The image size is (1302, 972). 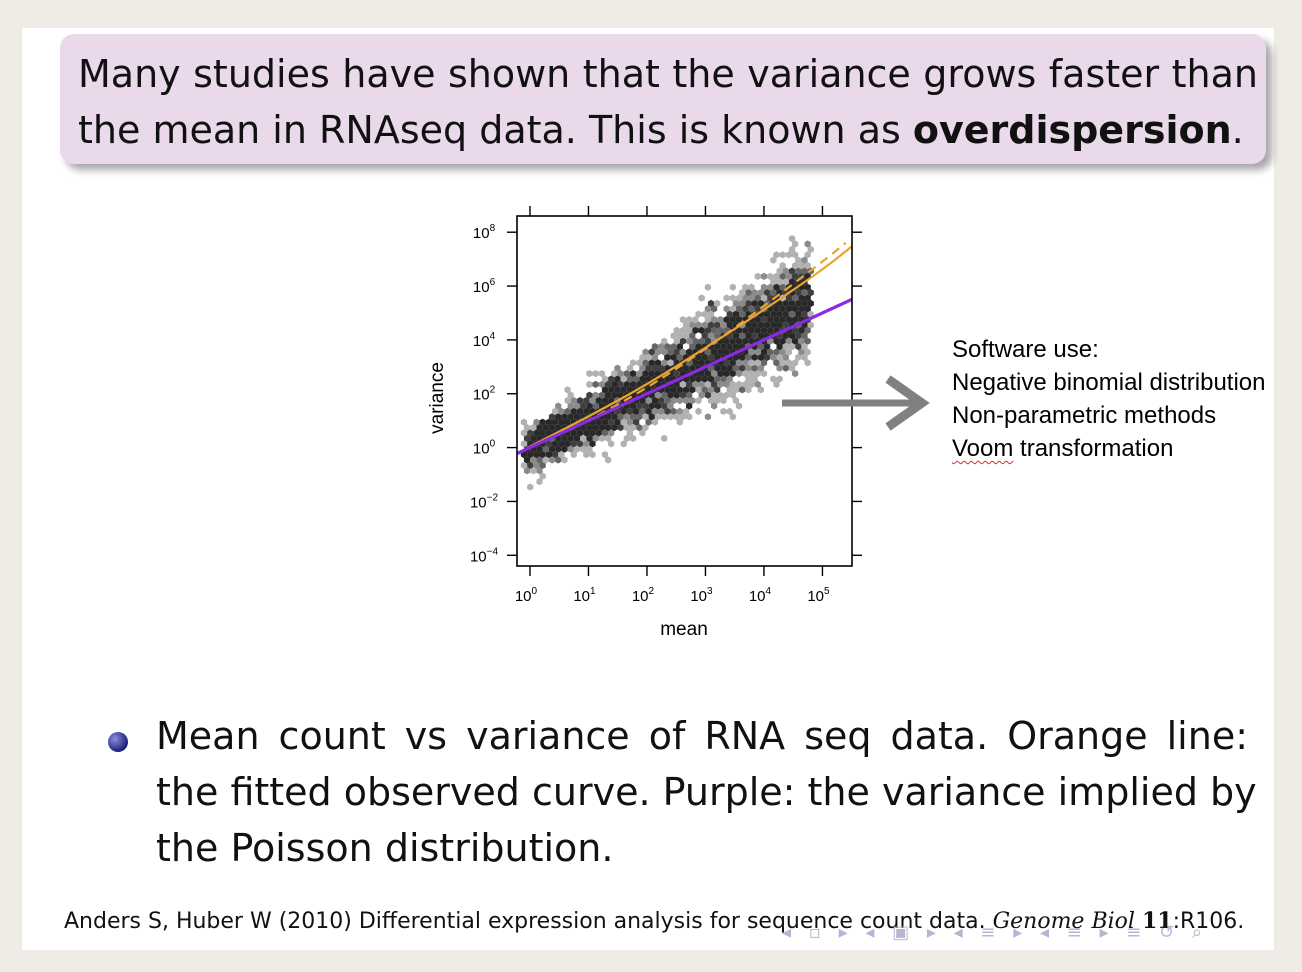 What do you see at coordinates (1093, 448) in the screenshot?
I see `voom-suffix: transformation` at bounding box center [1093, 448].